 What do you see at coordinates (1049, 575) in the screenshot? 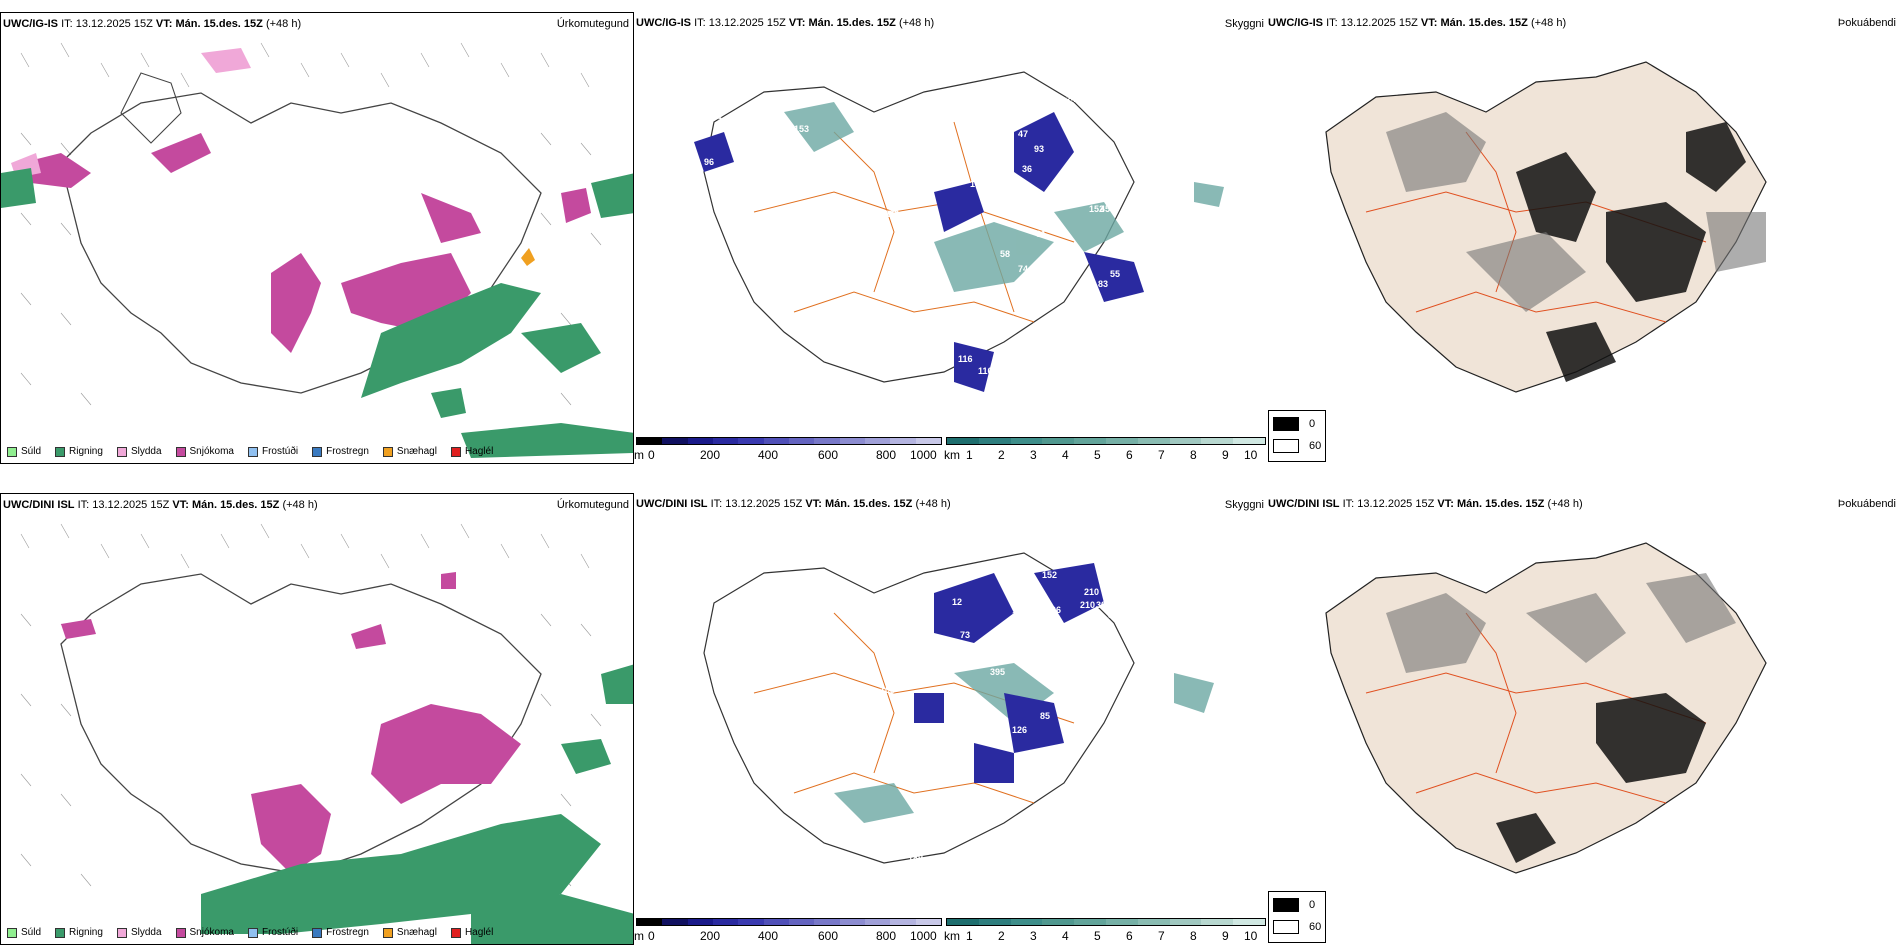
I see `value-label: 152` at bounding box center [1049, 575].